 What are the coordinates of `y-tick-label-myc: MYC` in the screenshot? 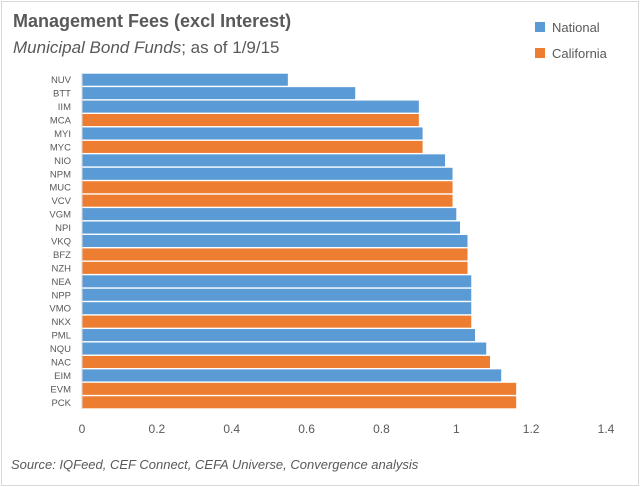 It's located at (60, 147).